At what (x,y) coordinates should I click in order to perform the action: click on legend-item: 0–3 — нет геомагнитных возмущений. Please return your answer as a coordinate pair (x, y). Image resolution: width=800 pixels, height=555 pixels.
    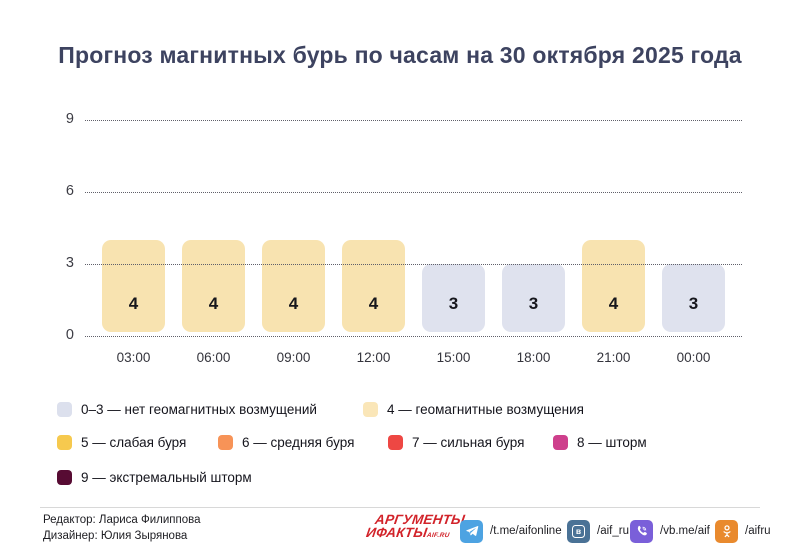
    Looking at the image, I should click on (187, 409).